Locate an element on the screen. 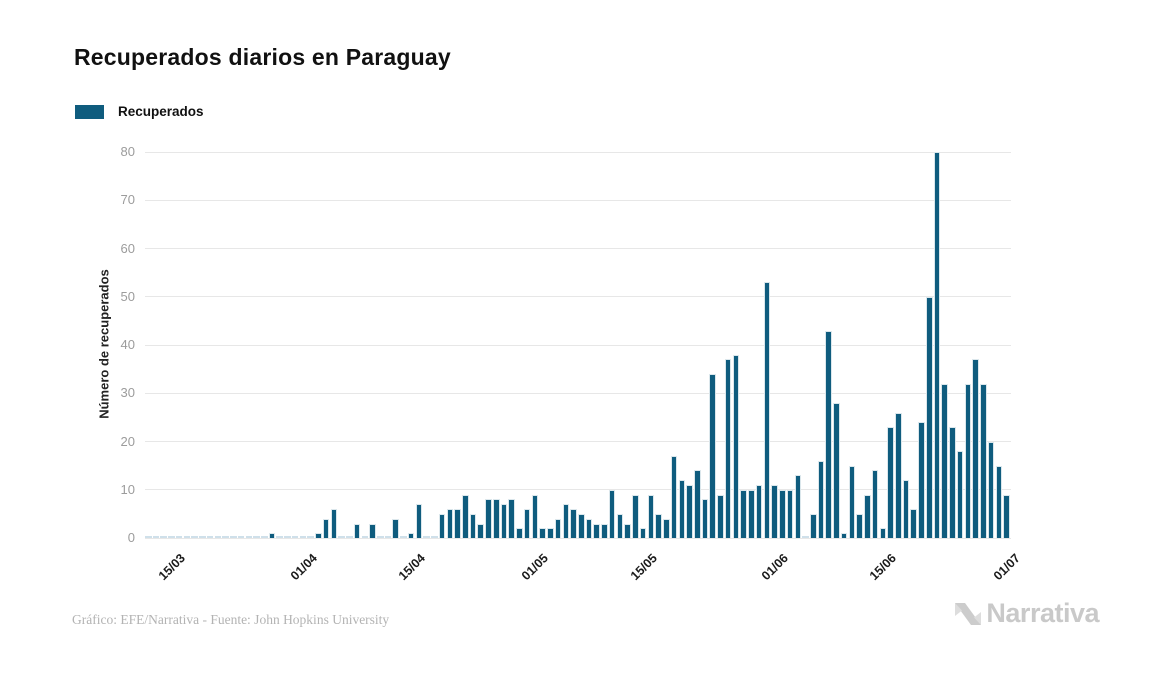 The height and width of the screenshot is (674, 1157). x-tick-label: 01/06 is located at coordinates (775, 567).